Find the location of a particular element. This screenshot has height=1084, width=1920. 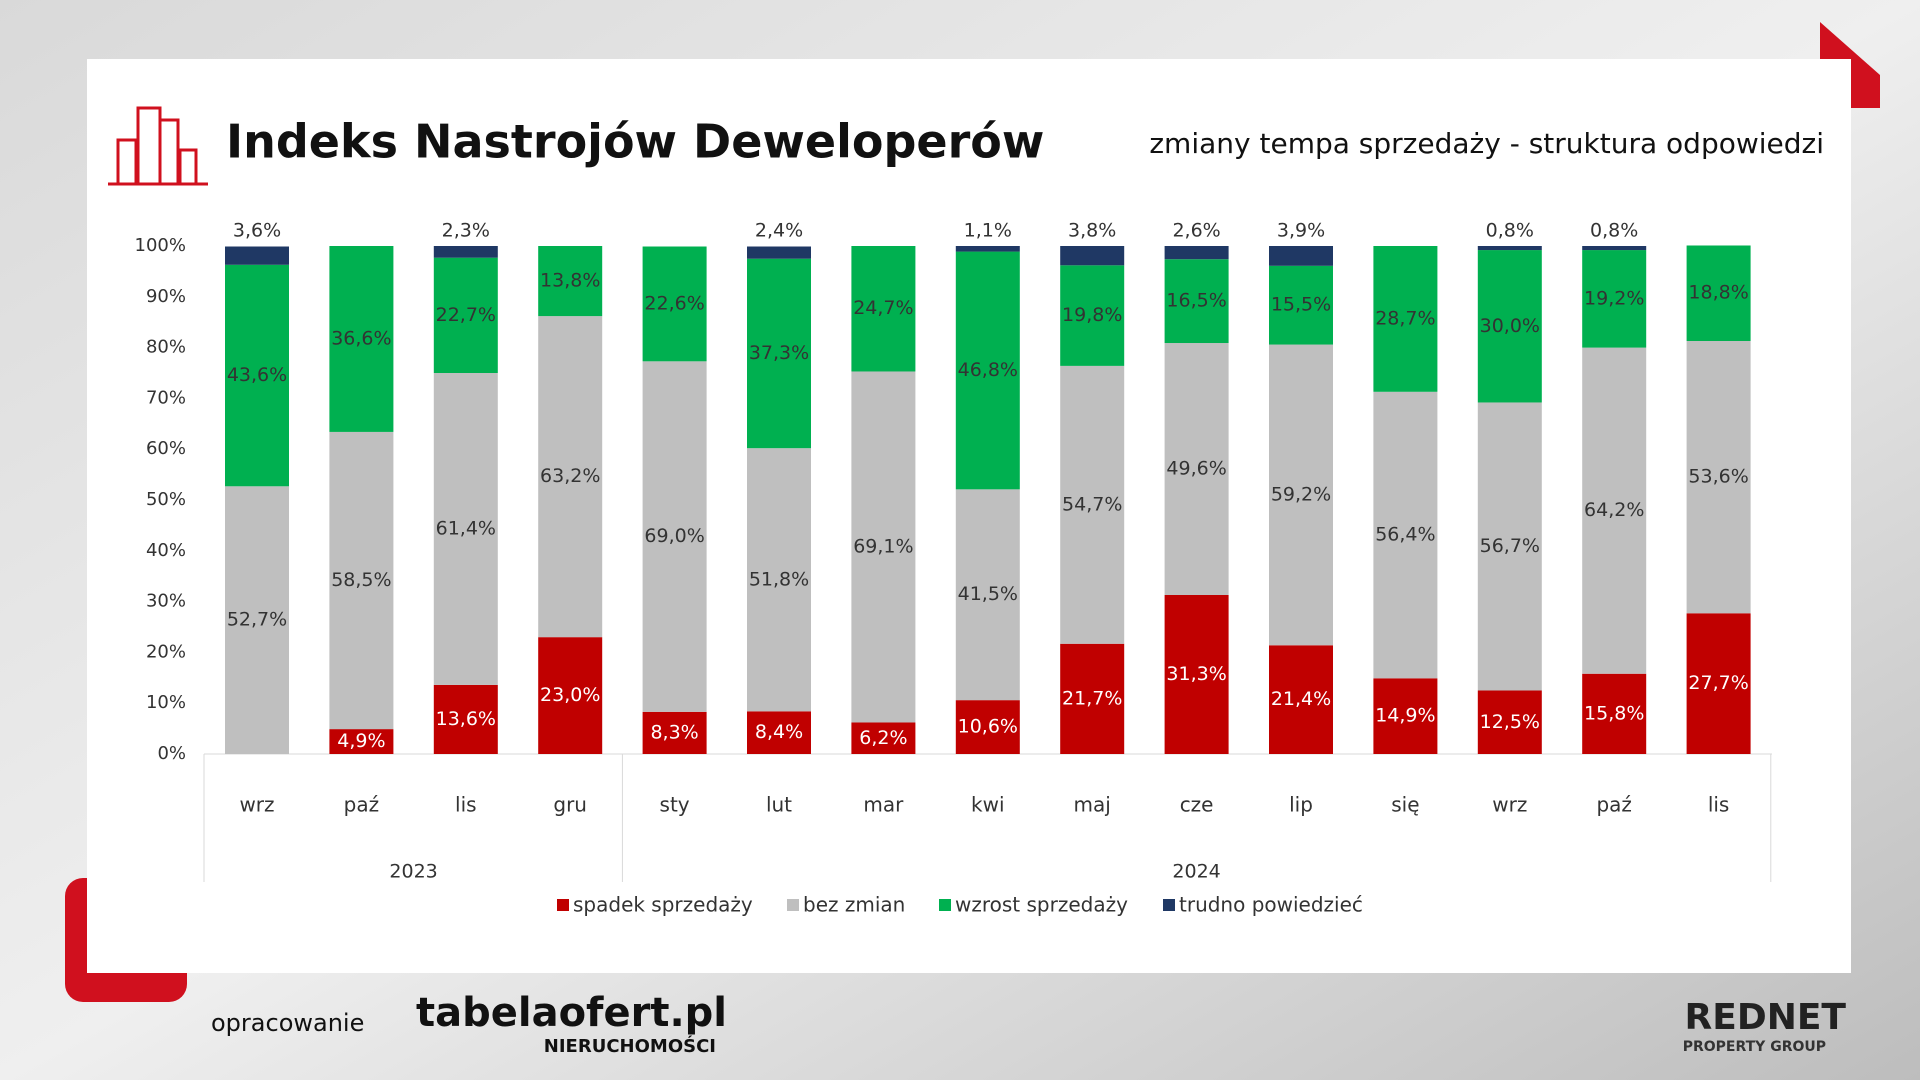

data-label: 58,5% is located at coordinates (361, 580).